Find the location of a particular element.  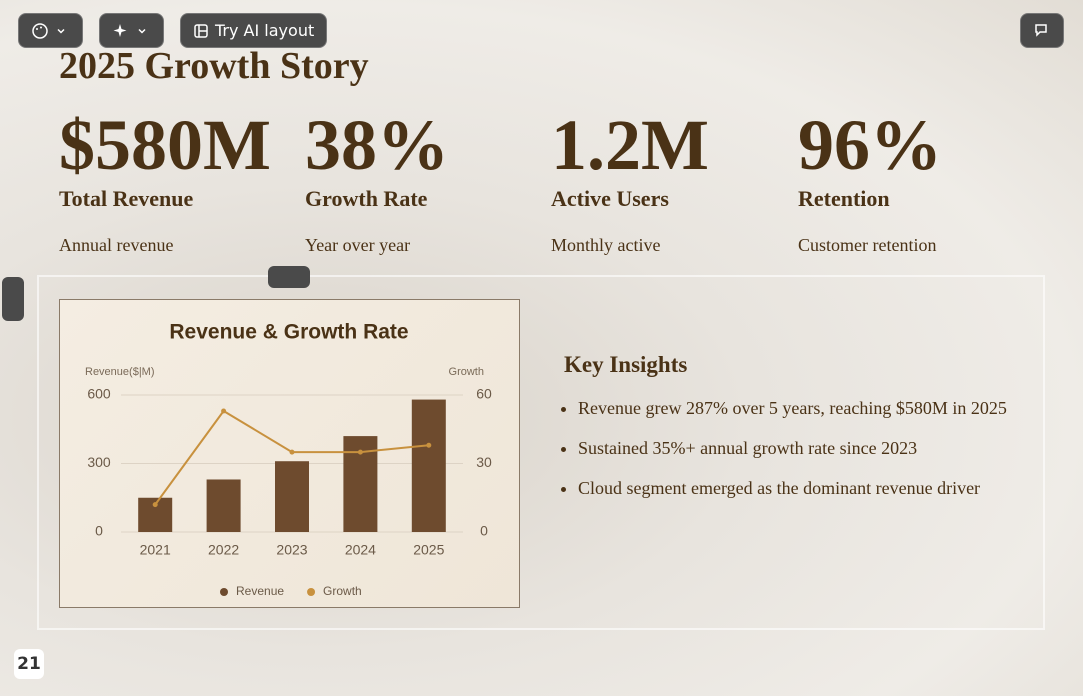

stat-label: Total Revenue is located at coordinates (126, 198).